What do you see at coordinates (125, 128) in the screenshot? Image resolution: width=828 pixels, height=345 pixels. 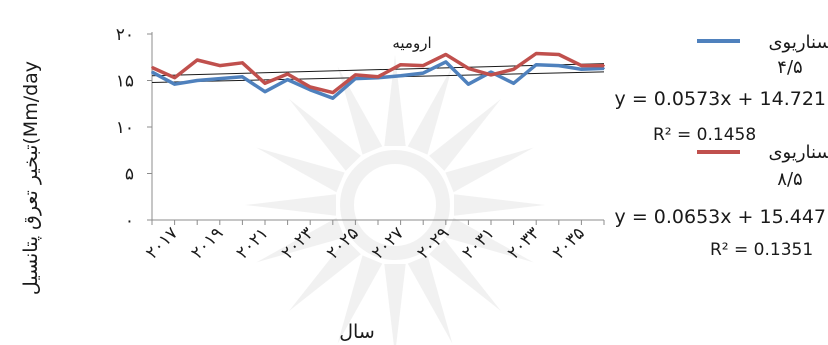 I see `y-tick-label: ۱۰` at bounding box center [125, 128].